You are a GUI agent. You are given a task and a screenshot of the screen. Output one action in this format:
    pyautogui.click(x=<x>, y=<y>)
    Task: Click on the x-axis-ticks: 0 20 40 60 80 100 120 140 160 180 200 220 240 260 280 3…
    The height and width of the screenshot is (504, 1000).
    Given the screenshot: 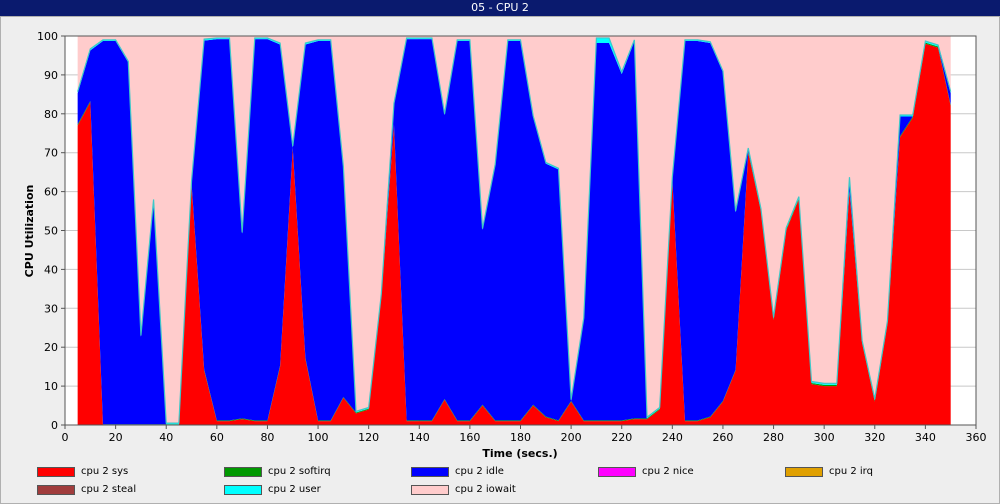 What is the action you would take?
    pyautogui.click(x=524, y=434)
    